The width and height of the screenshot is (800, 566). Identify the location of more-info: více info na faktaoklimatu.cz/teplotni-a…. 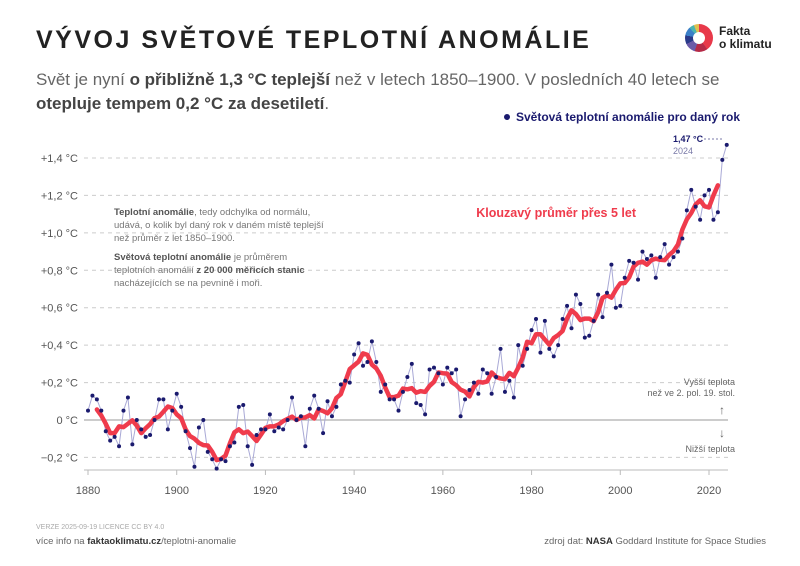
(136, 541).